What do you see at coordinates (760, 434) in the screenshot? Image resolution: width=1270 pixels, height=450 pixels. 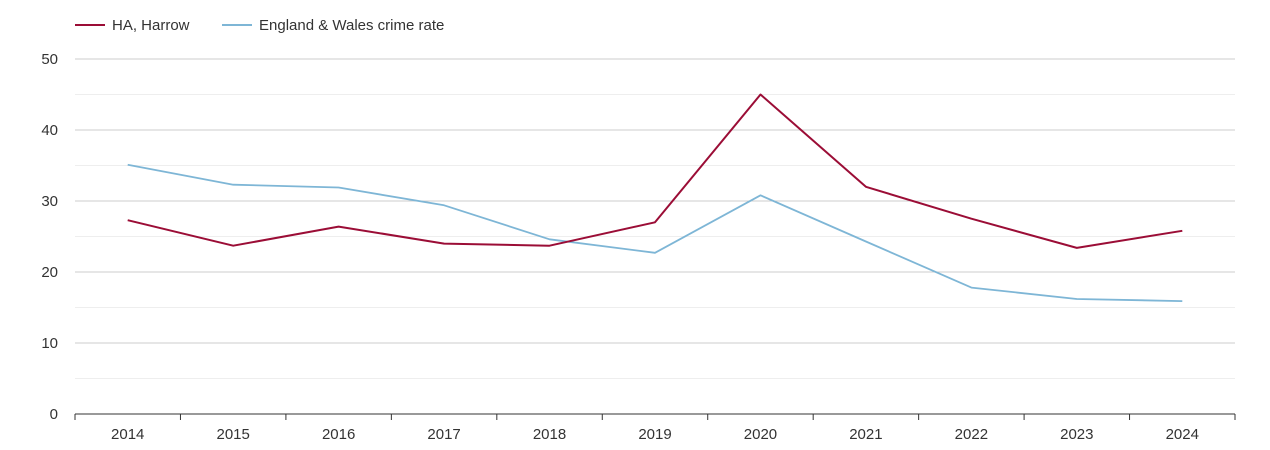 I see `x-tick-label: 2020` at bounding box center [760, 434].